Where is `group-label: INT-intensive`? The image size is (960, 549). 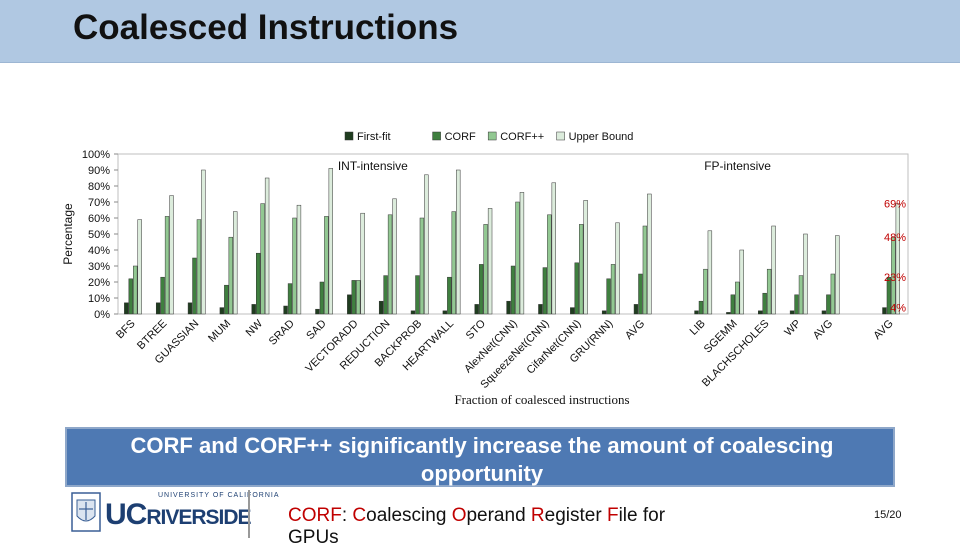
group-label: INT-intensive is located at coordinates (373, 166).